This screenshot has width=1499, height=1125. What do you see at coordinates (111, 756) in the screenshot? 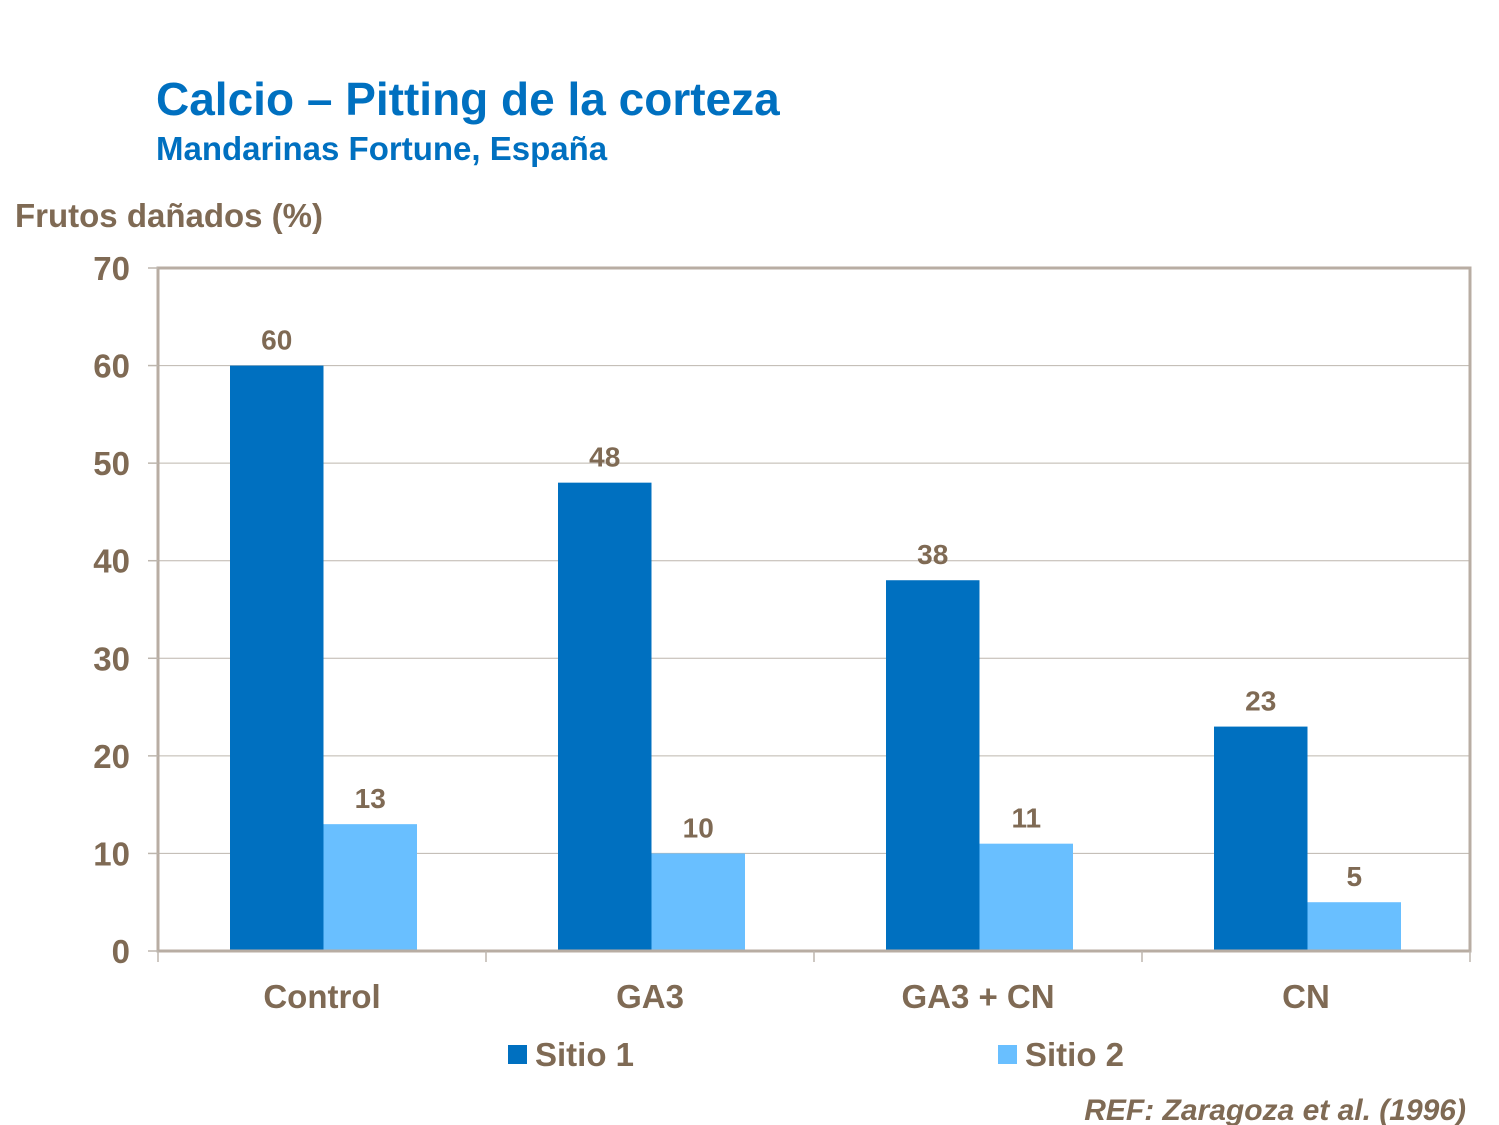
I see `y-tick-label: 20` at bounding box center [111, 756].